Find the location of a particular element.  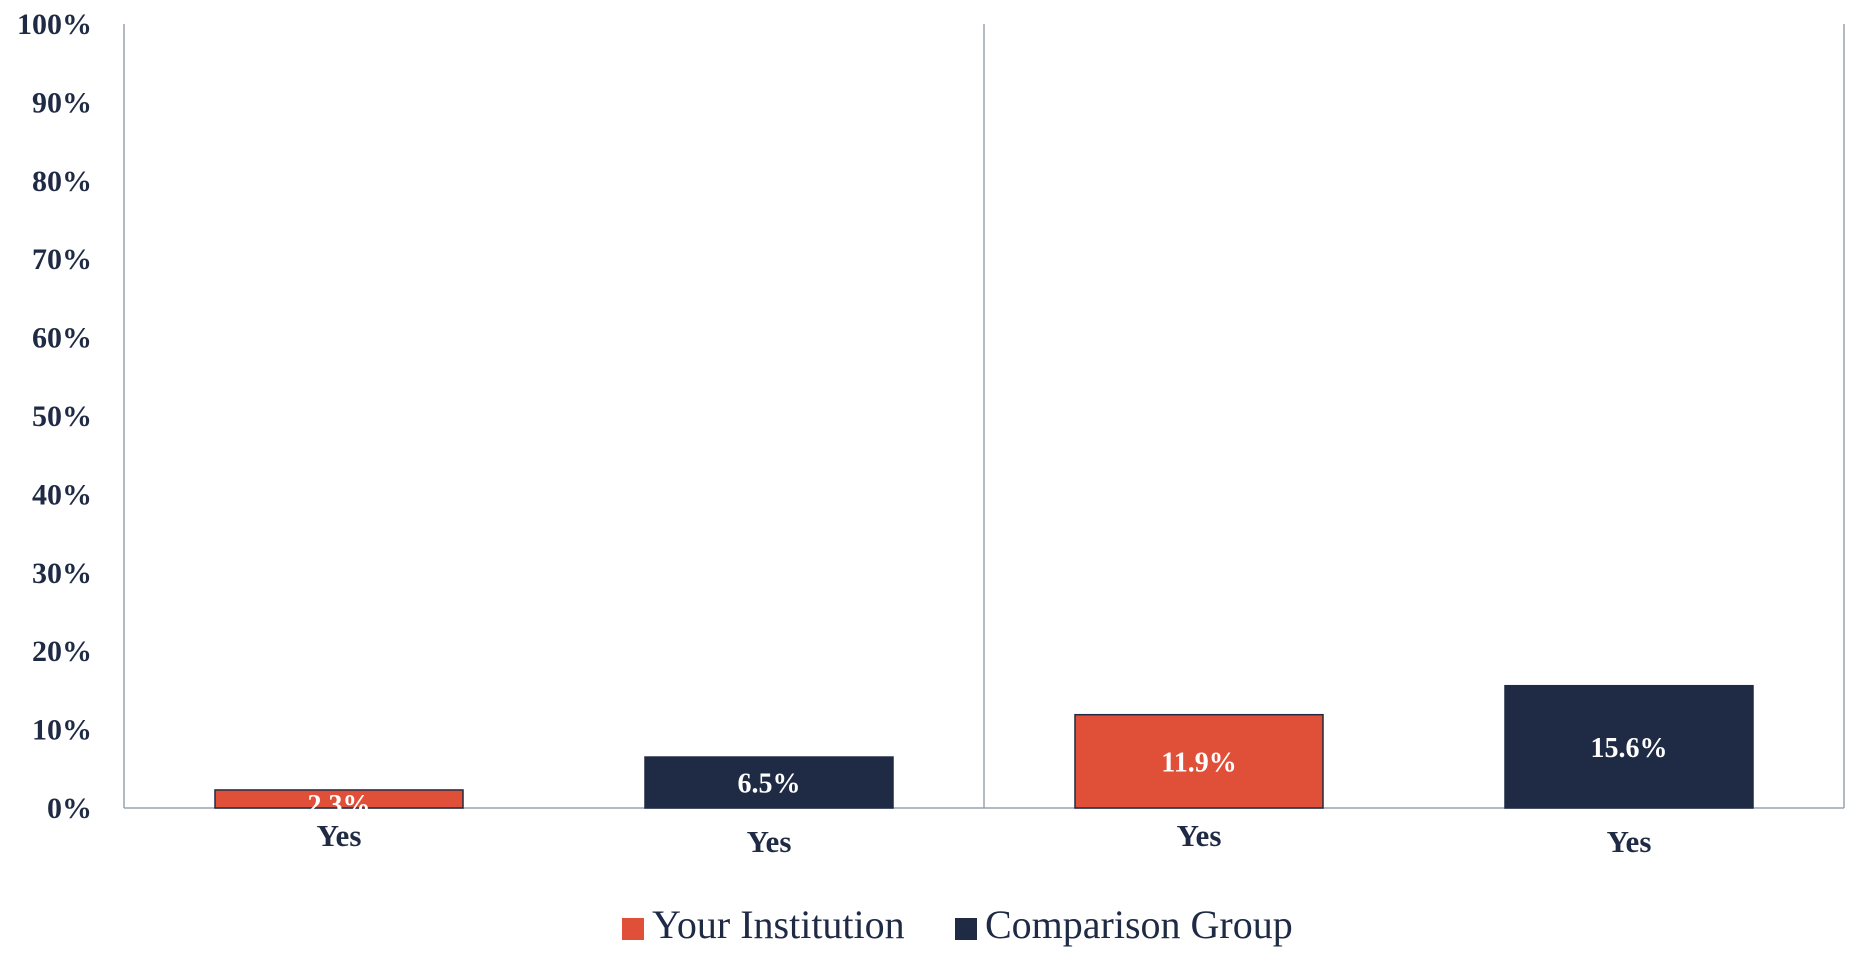

y-tick-label: 50% is located at coordinates (62, 416).